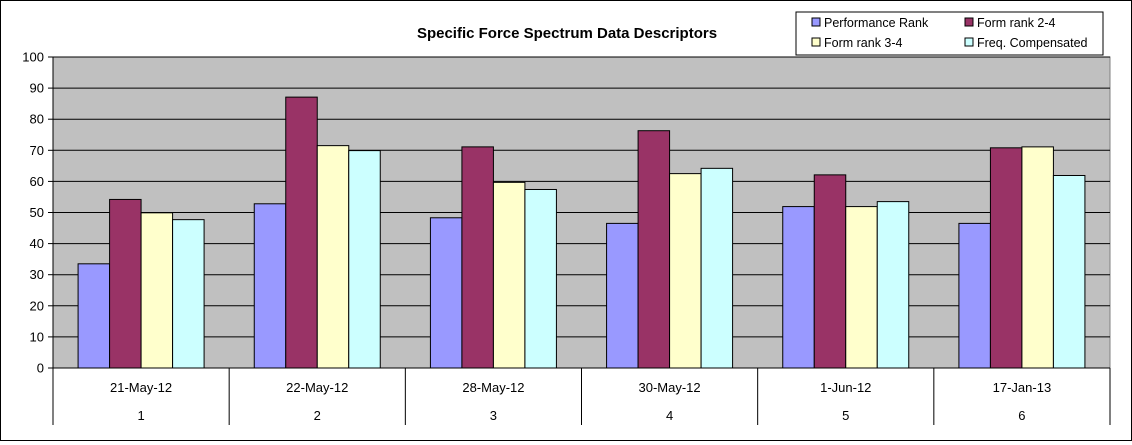 Image resolution: width=1132 pixels, height=445 pixels. I want to click on legend-label: Freq. Compensated, so click(1032, 43).